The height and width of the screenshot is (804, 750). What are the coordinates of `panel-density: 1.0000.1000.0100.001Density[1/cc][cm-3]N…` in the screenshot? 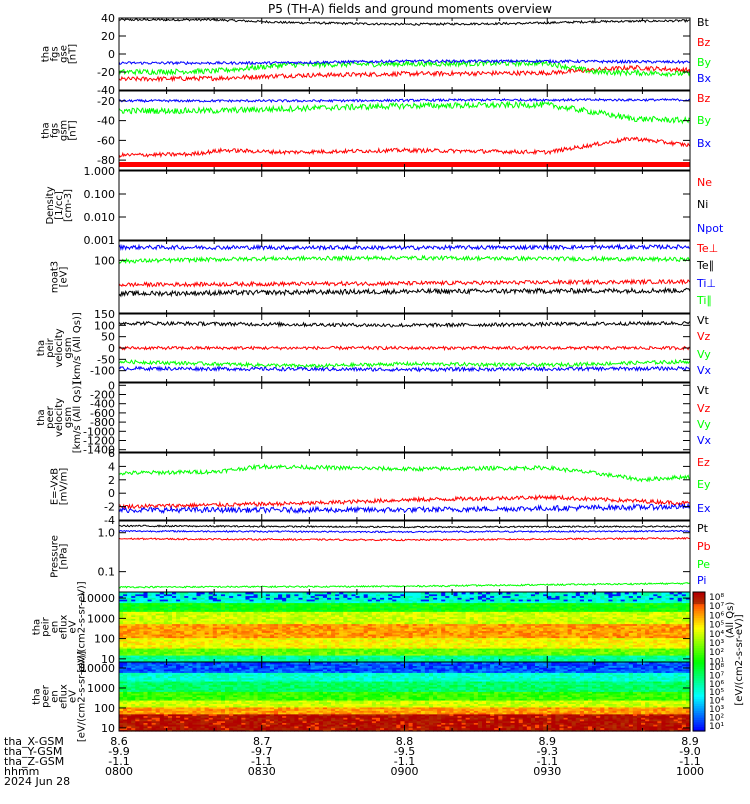 It's located at (384, 206).